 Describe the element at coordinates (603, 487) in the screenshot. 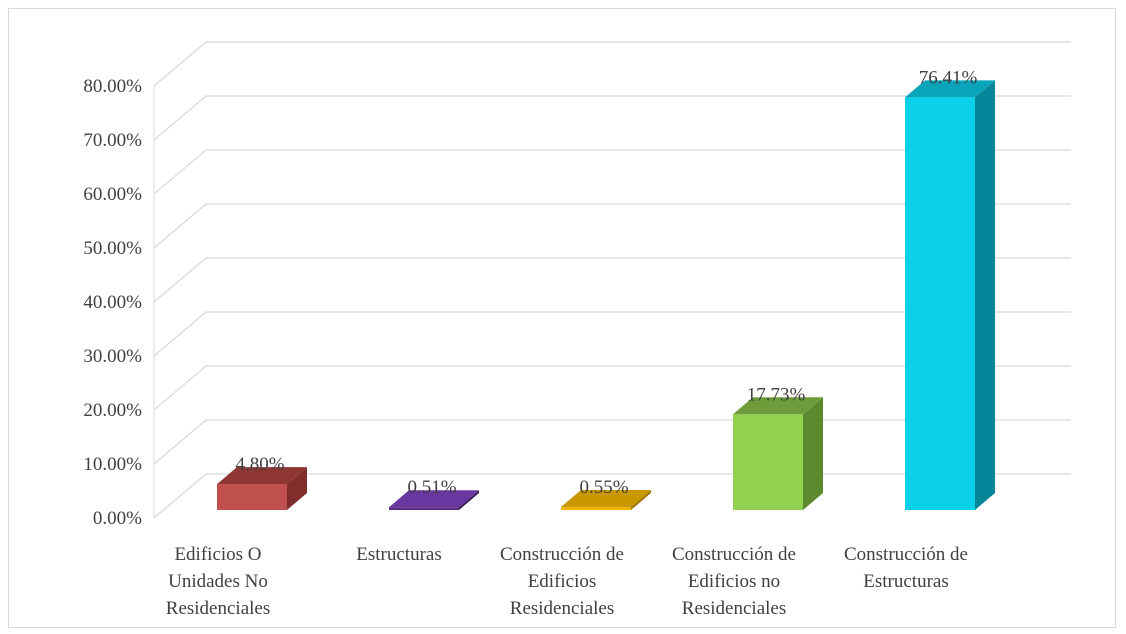

I see `data-label: 0.55%` at that location.